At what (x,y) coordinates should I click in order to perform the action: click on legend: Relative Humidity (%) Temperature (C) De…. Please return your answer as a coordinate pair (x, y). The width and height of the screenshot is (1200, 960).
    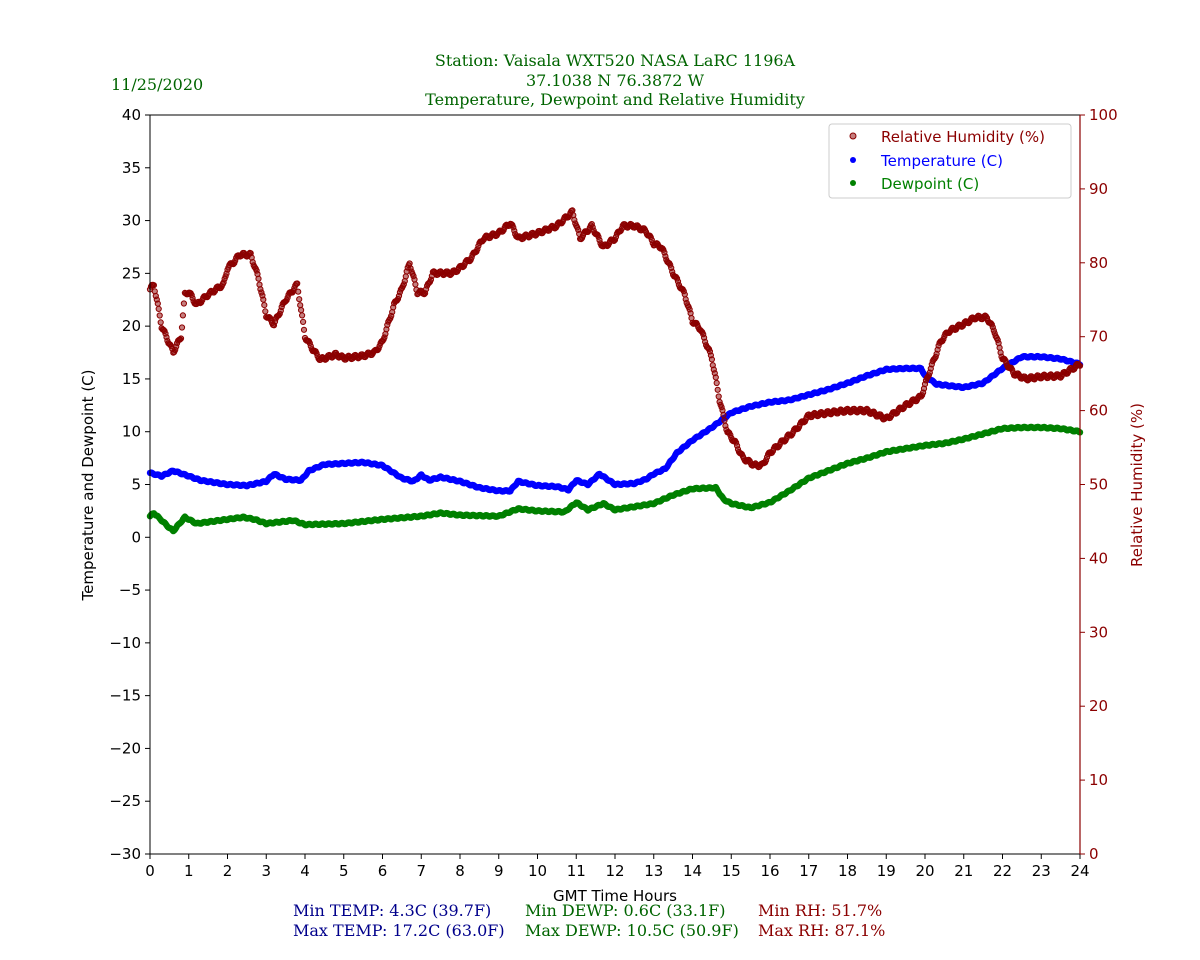
    Looking at the image, I should click on (950, 161).